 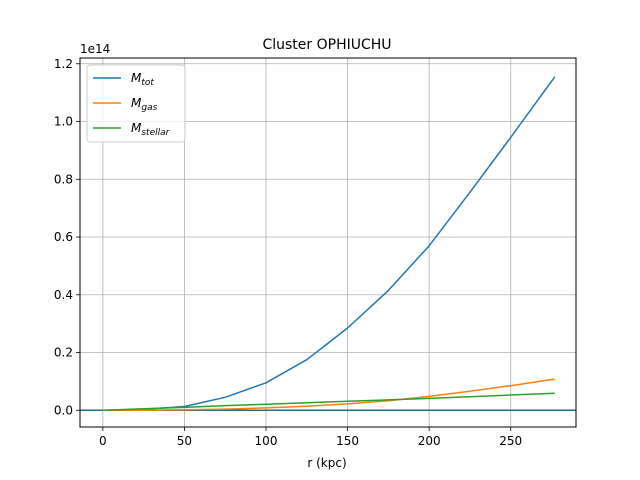 I want to click on chart-title: Cluster OPHIUCHU, so click(x=326, y=45).